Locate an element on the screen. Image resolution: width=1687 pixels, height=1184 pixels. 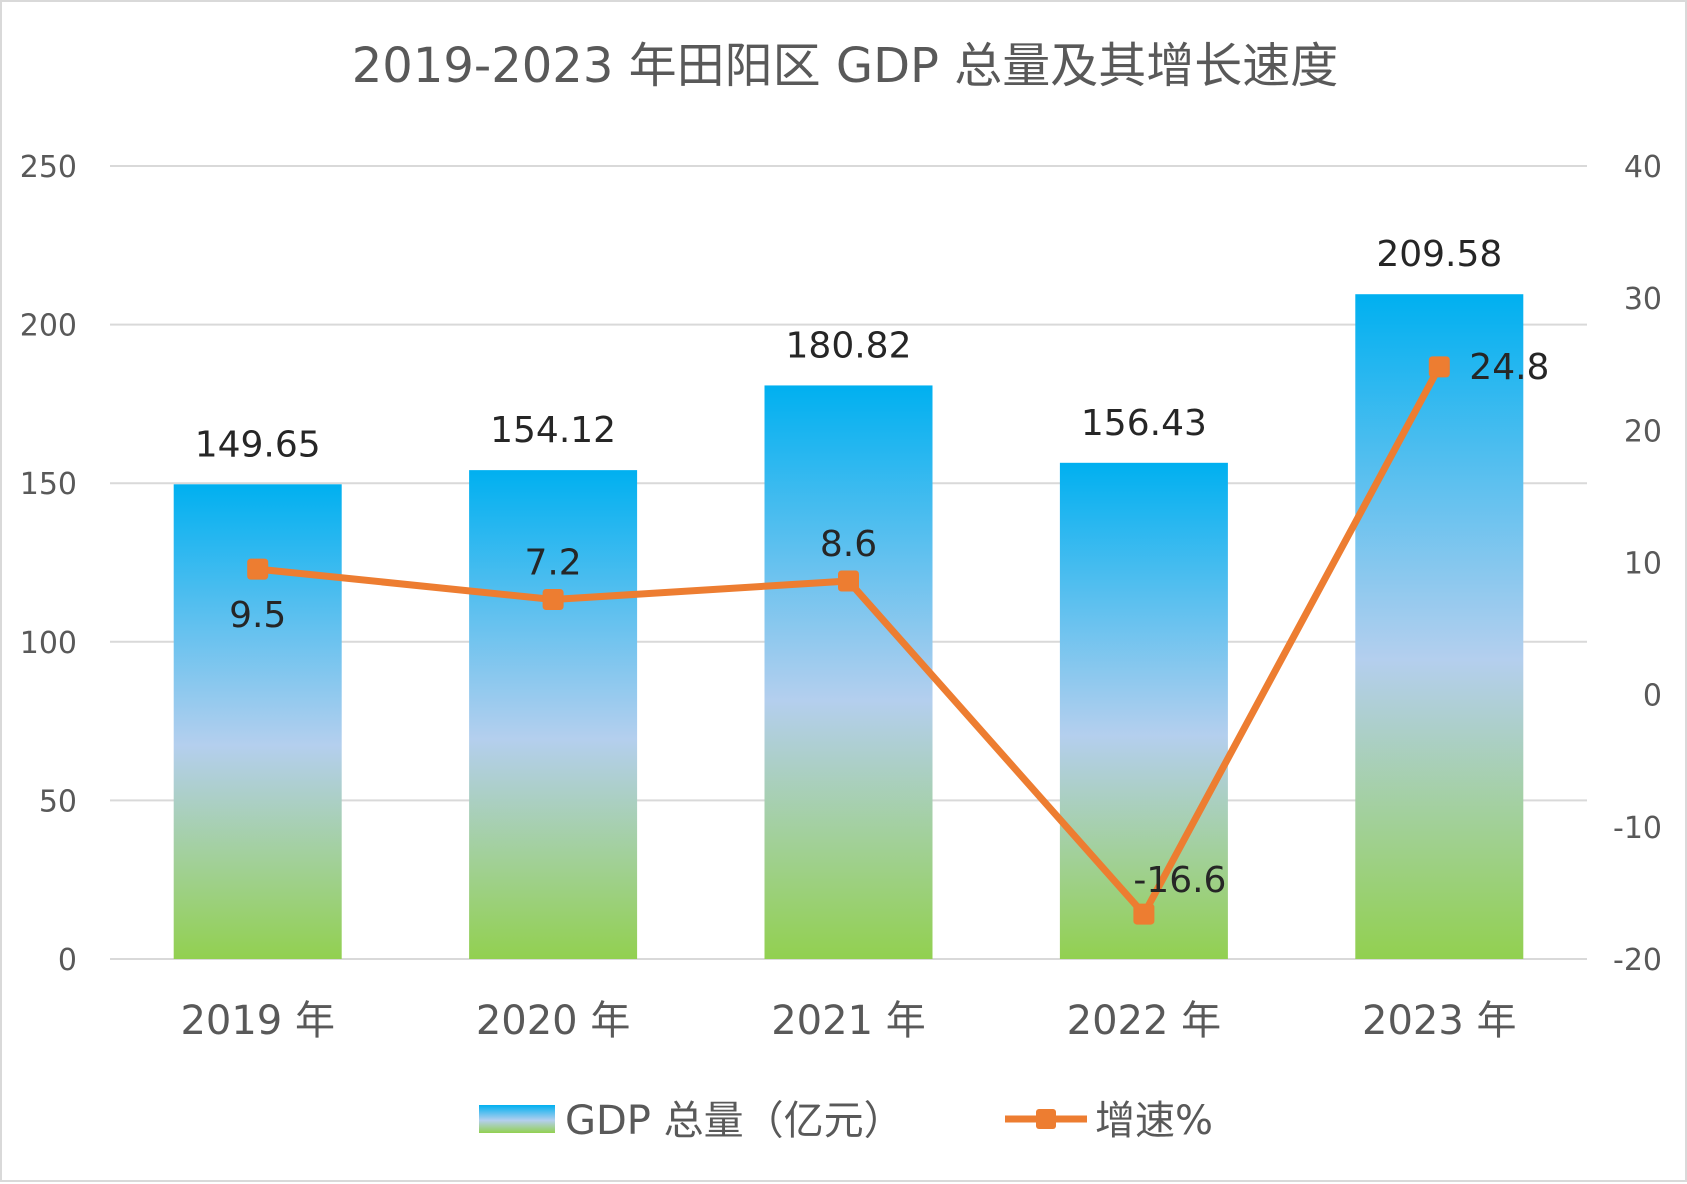
right-tick-label: 30 is located at coordinates (1643, 299).